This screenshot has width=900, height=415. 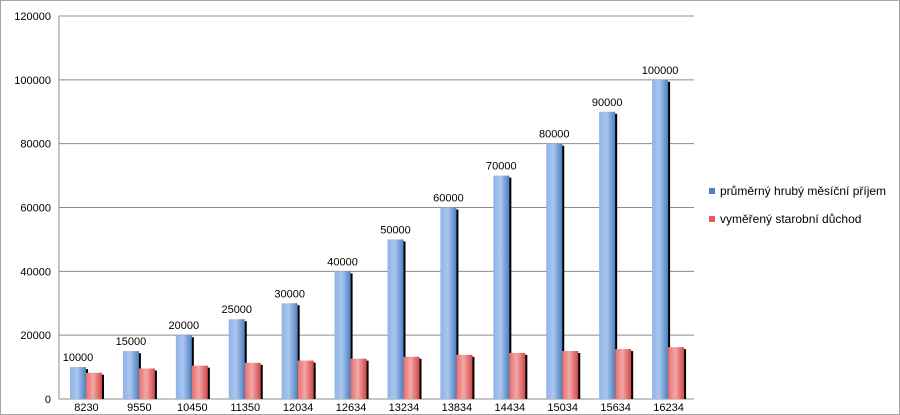 I want to click on x-tick-label-6: 13234, so click(x=404, y=408).